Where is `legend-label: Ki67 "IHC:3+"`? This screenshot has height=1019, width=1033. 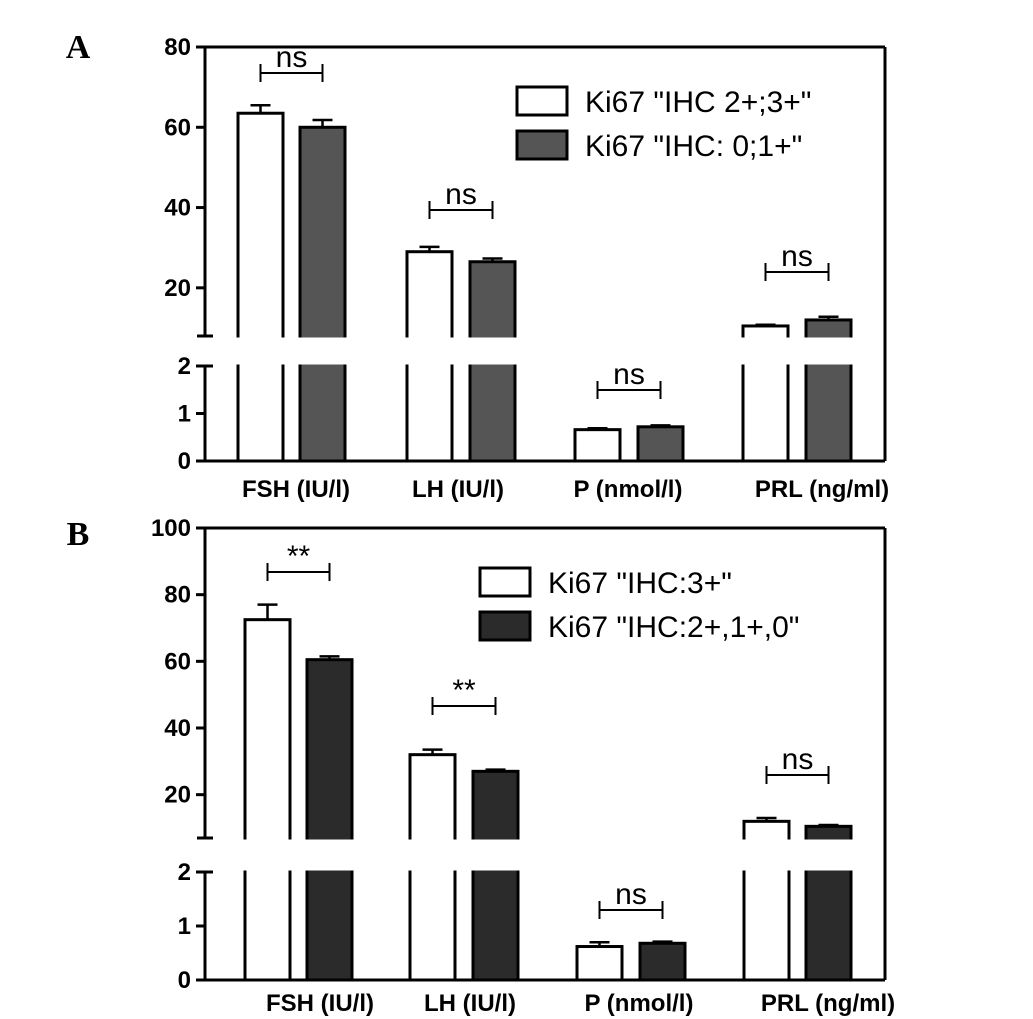
legend-label: Ki67 "IHC:3+" is located at coordinates (640, 583).